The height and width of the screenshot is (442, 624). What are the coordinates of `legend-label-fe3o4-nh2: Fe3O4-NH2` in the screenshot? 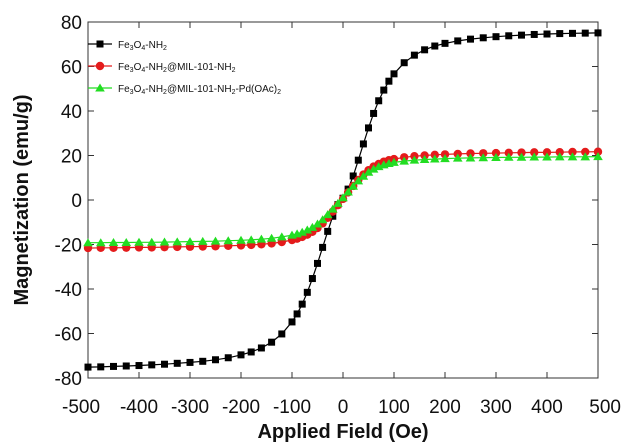 It's located at (142, 46).